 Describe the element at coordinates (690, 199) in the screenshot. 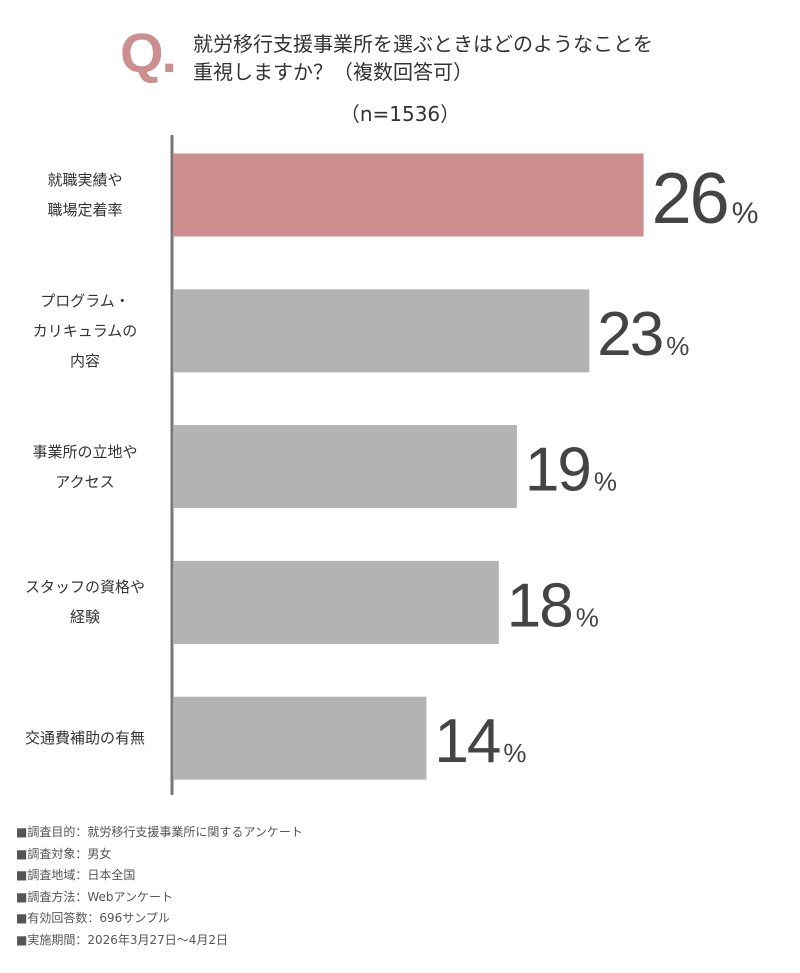

I see `value-number: 26` at that location.